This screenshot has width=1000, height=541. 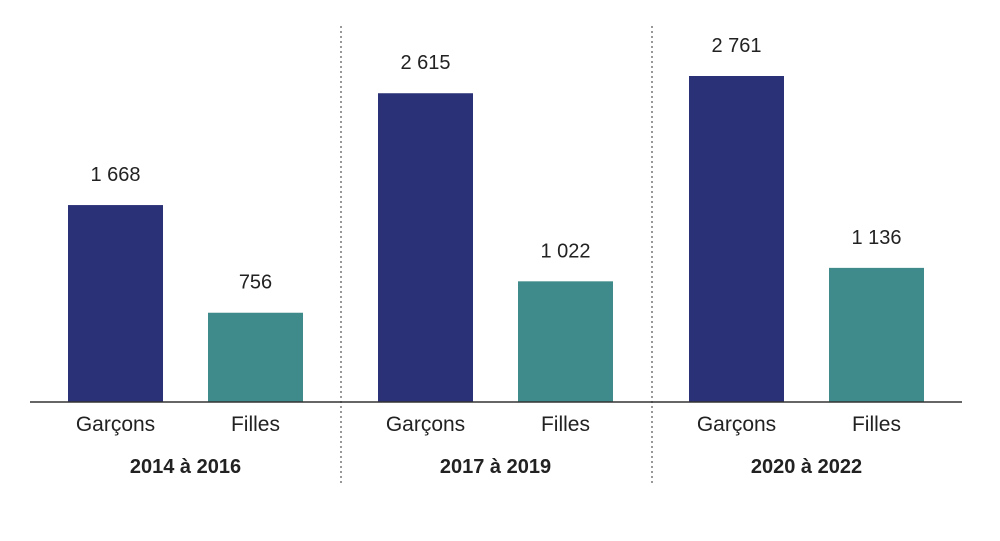 What do you see at coordinates (255, 357) in the screenshot?
I see `group-1-filles-bar` at bounding box center [255, 357].